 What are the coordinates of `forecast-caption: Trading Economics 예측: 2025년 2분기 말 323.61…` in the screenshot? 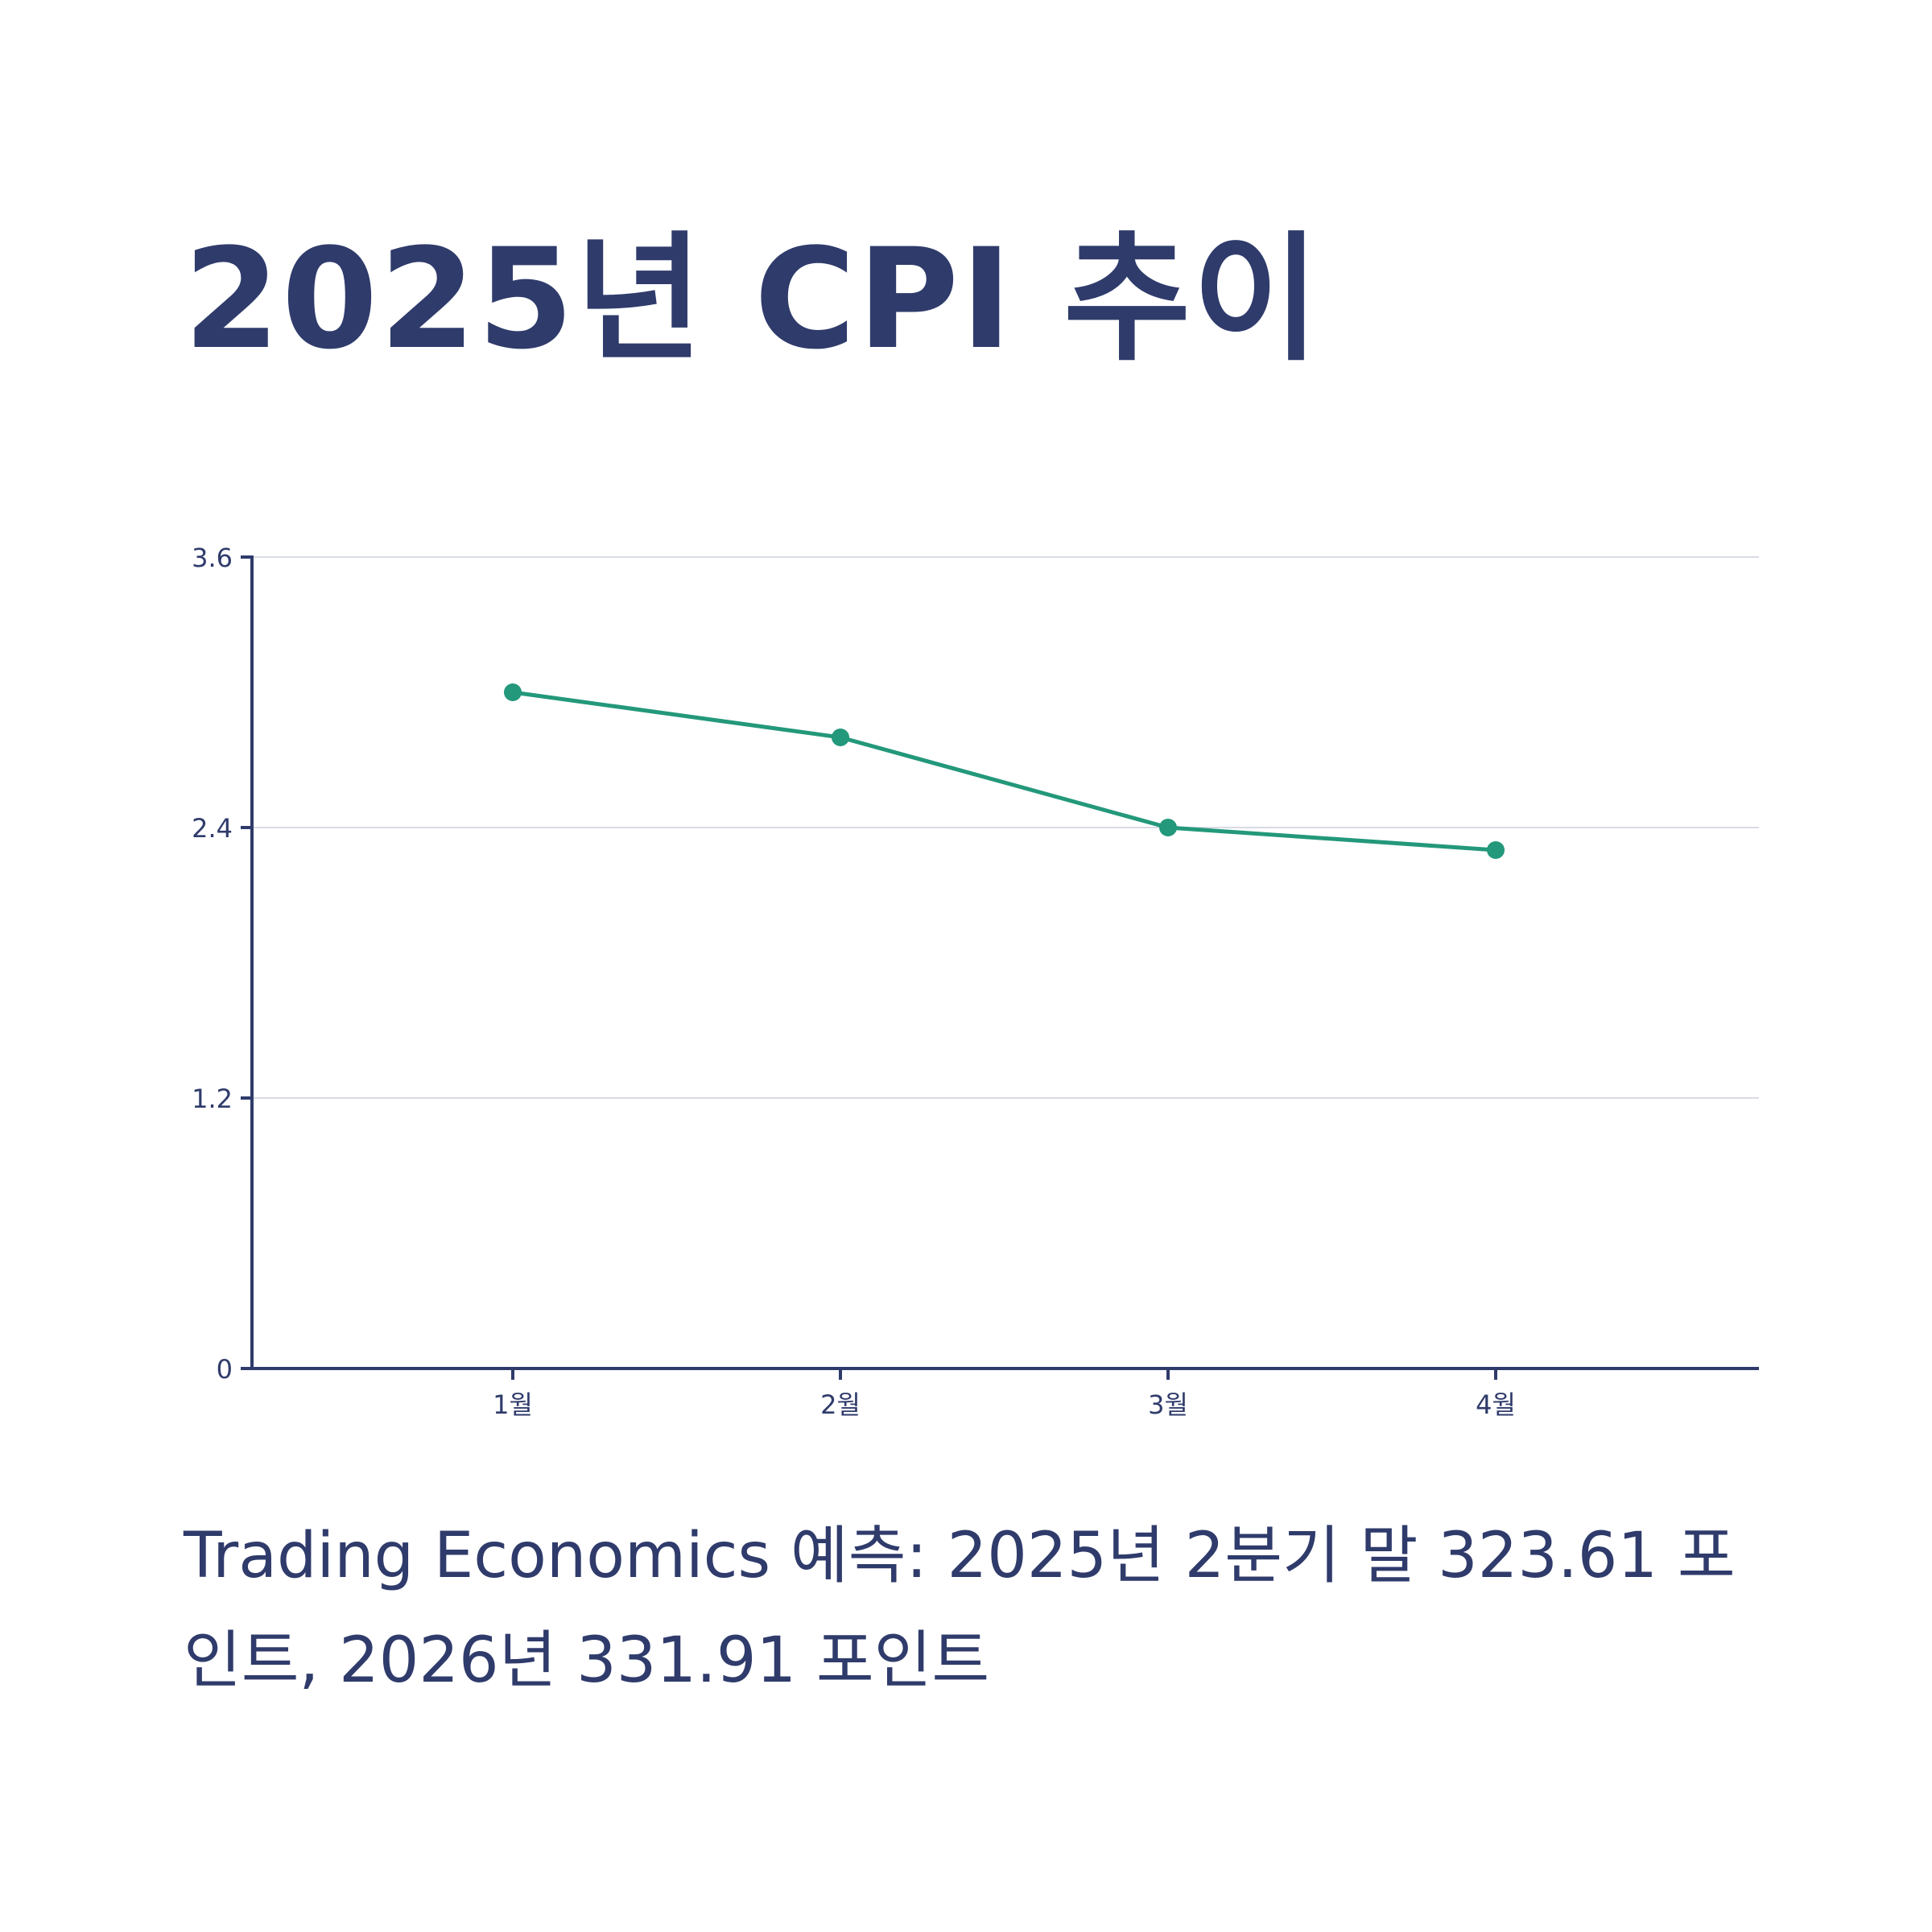 It's located at (960, 1608).